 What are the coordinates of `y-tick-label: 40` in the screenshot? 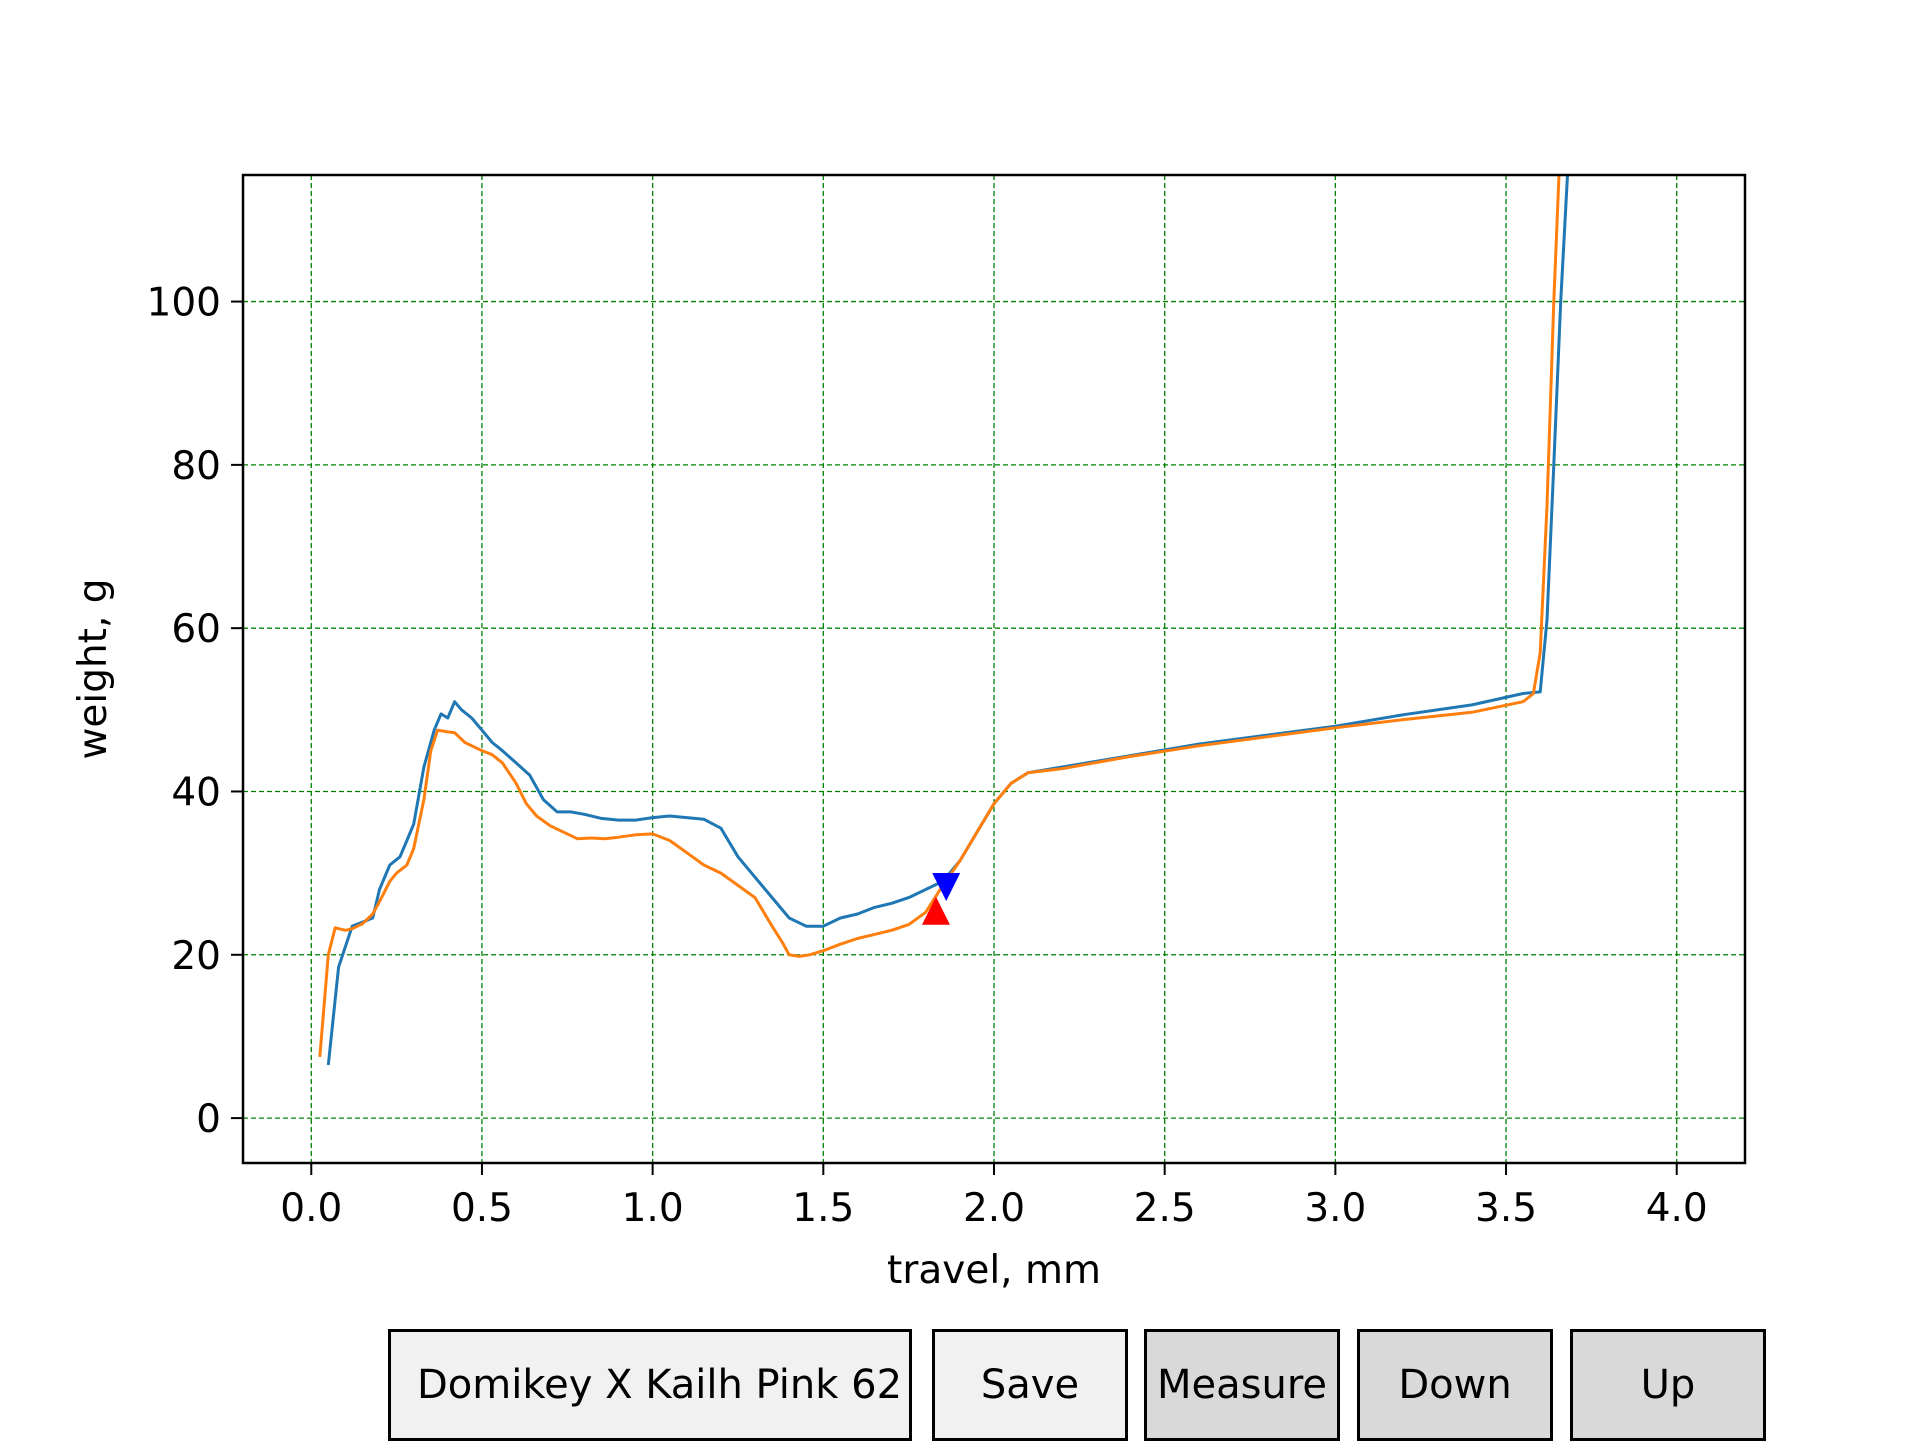 It's located at (196, 792).